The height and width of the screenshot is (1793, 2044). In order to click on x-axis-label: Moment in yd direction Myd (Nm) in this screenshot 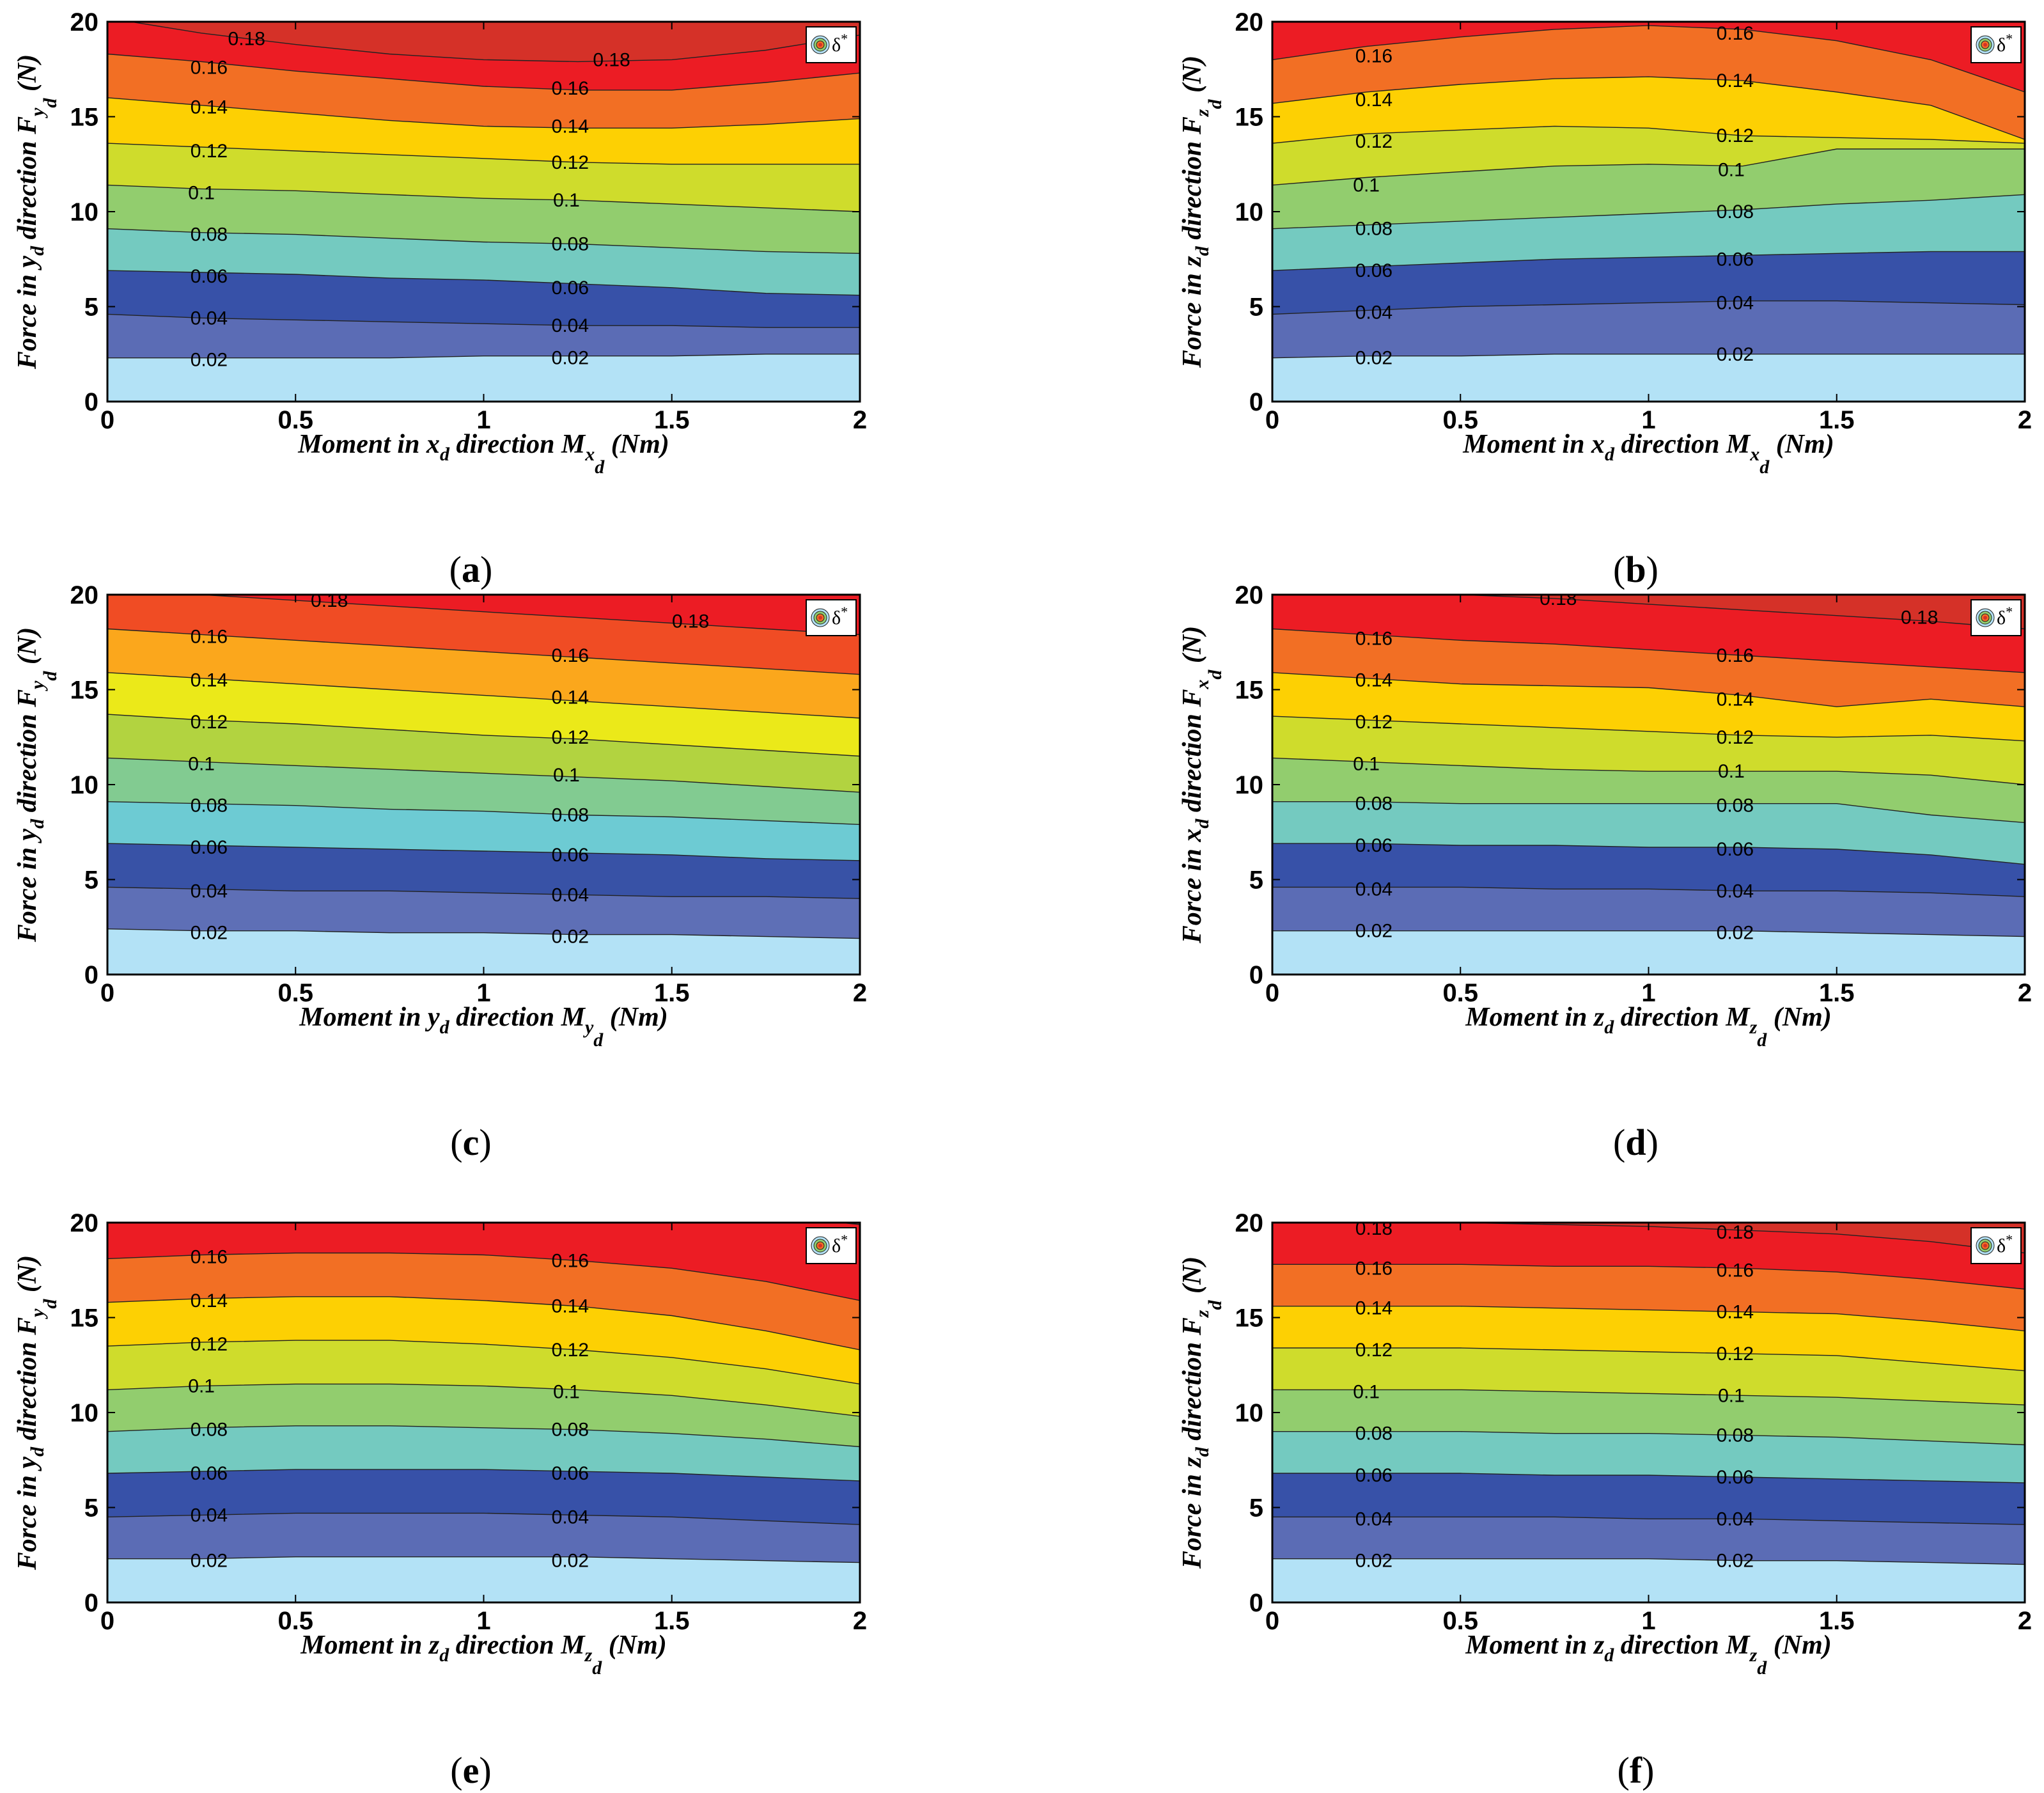, I will do `click(483, 1027)`.